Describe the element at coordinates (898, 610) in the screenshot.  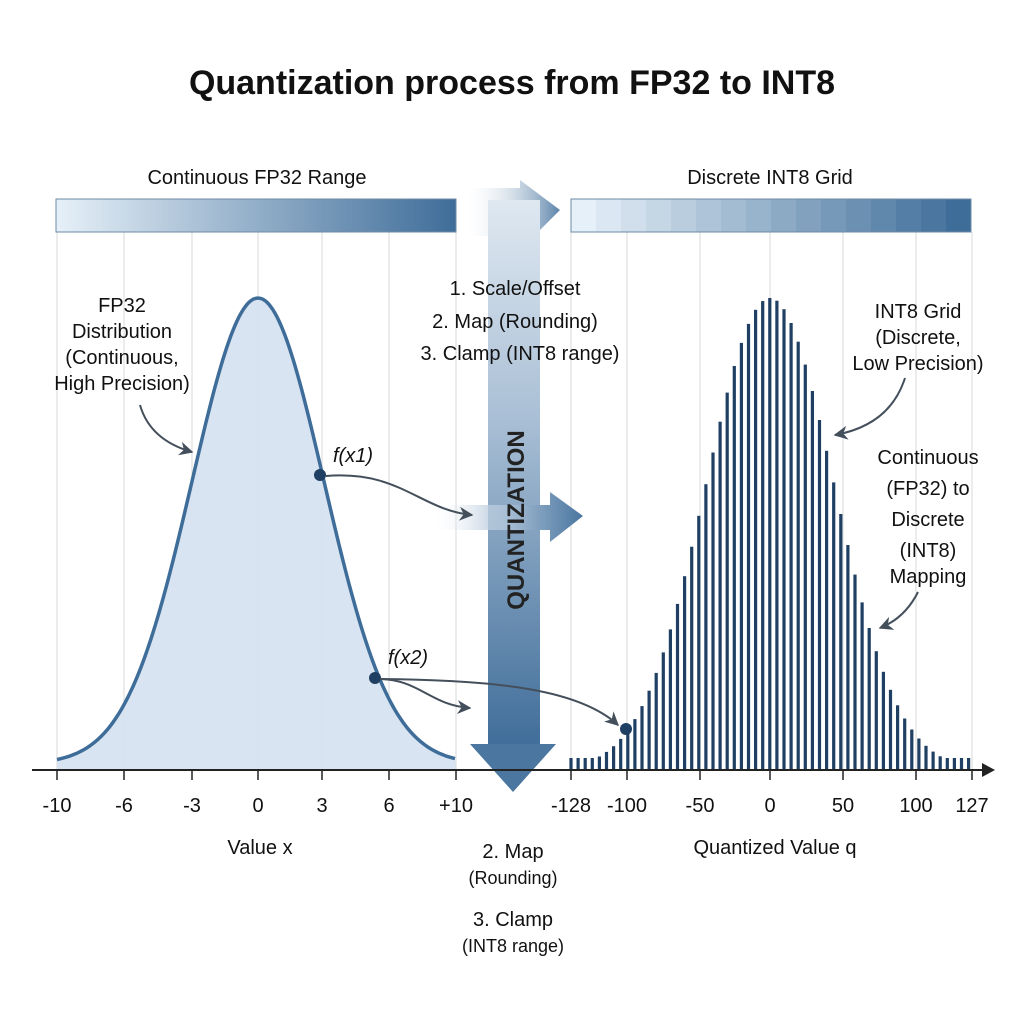
I see `mapping-annotation-arrow` at that location.